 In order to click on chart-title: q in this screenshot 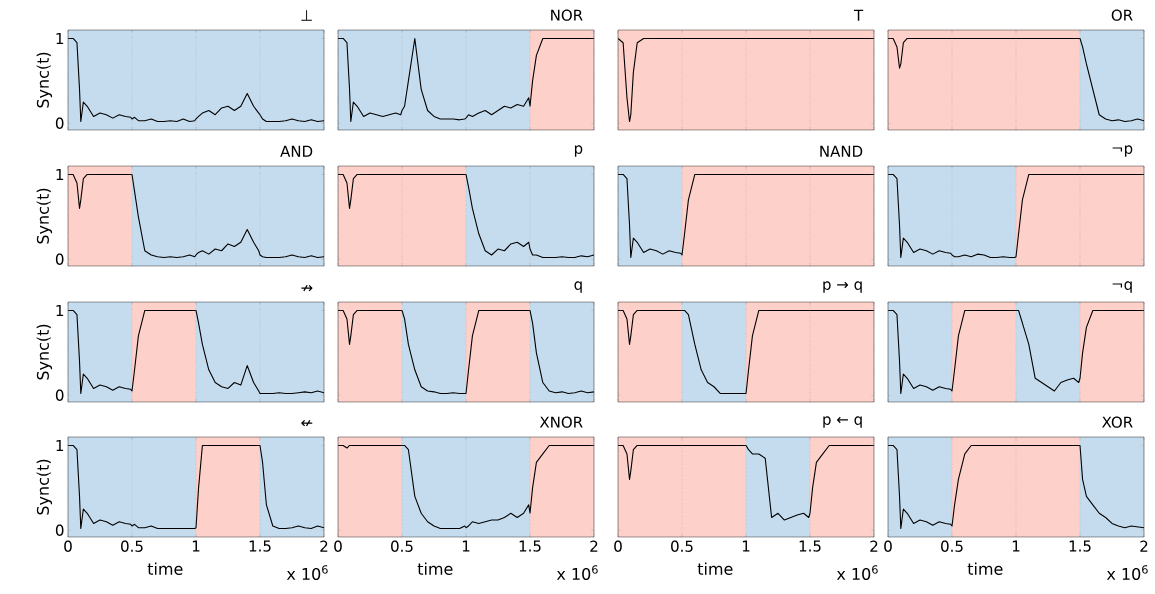, I will do `click(578, 287)`.